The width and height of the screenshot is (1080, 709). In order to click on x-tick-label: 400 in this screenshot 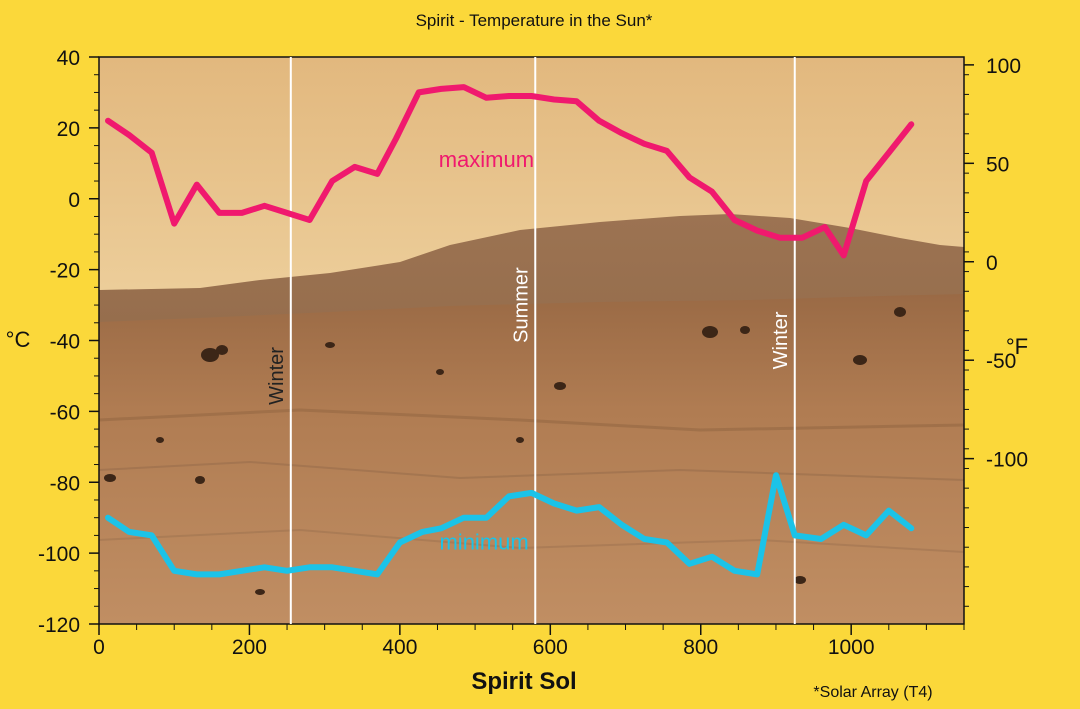, I will do `click(399, 647)`.